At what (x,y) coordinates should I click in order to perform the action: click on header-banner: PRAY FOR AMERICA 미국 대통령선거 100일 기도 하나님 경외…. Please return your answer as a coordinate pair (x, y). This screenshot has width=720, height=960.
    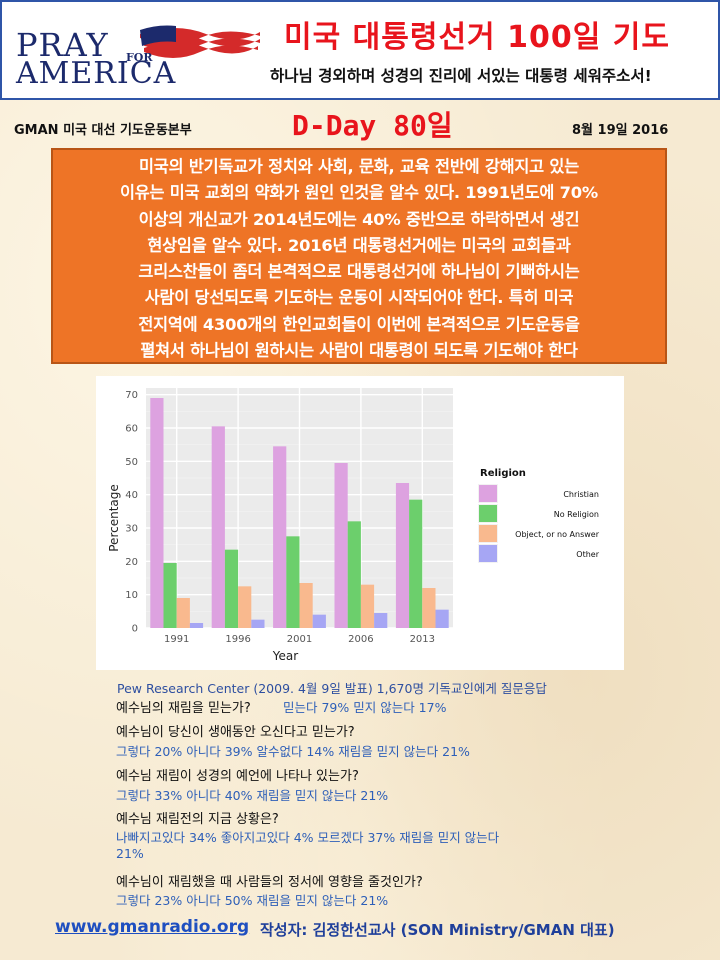
    Looking at the image, I should click on (360, 50).